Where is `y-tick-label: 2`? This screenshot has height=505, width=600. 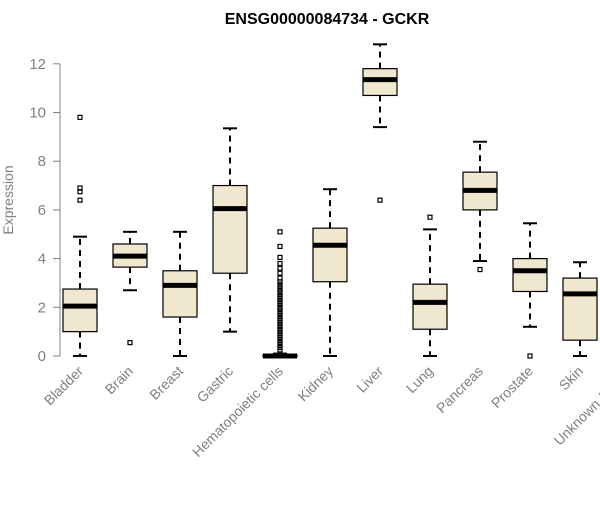 y-tick-label: 2 is located at coordinates (42, 307).